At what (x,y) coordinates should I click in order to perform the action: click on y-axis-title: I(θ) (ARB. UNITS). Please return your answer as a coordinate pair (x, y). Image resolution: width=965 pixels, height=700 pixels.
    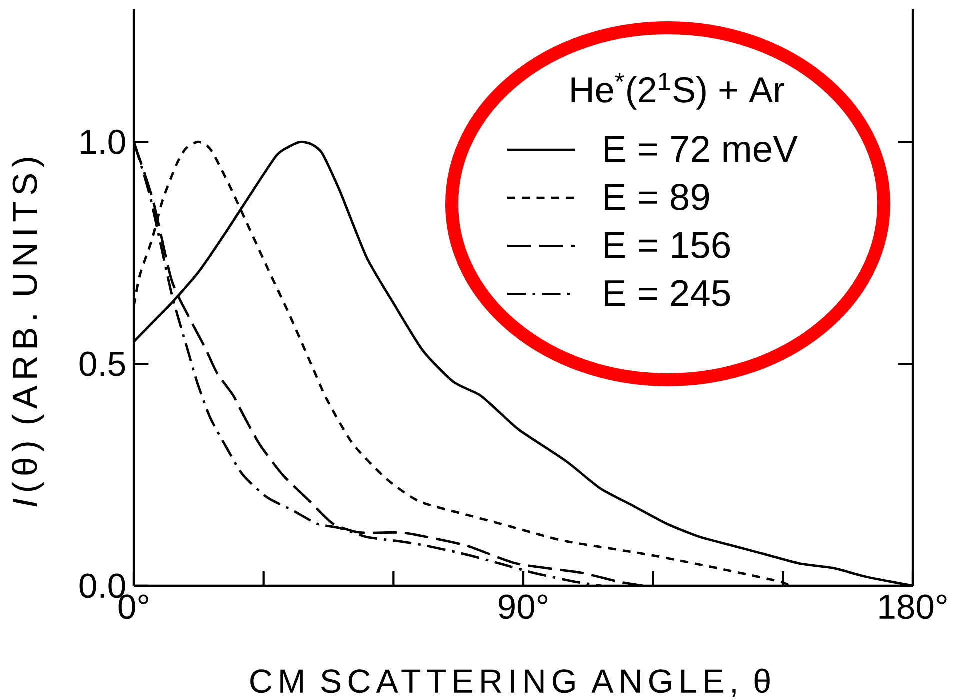
    Looking at the image, I should click on (28, 332).